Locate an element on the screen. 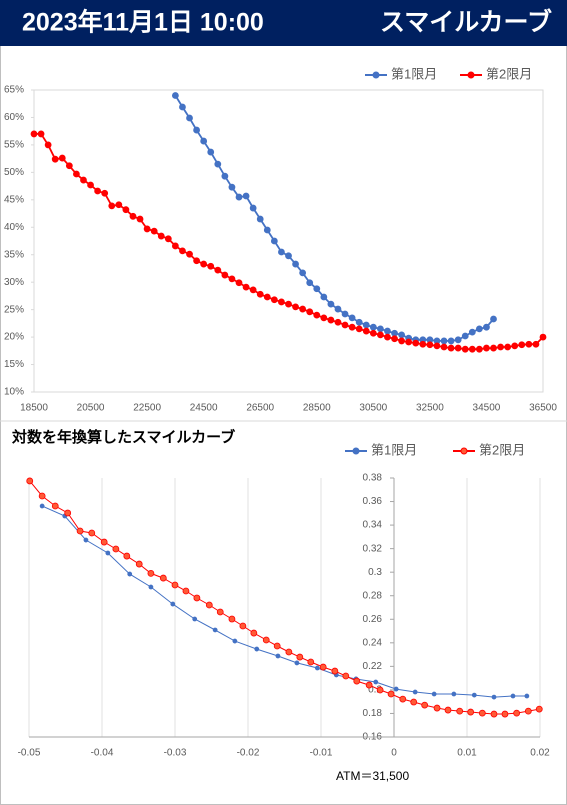 Image resolution: width=567 pixels, height=805 pixels. x-tick-label: 36500 is located at coordinates (543, 408).